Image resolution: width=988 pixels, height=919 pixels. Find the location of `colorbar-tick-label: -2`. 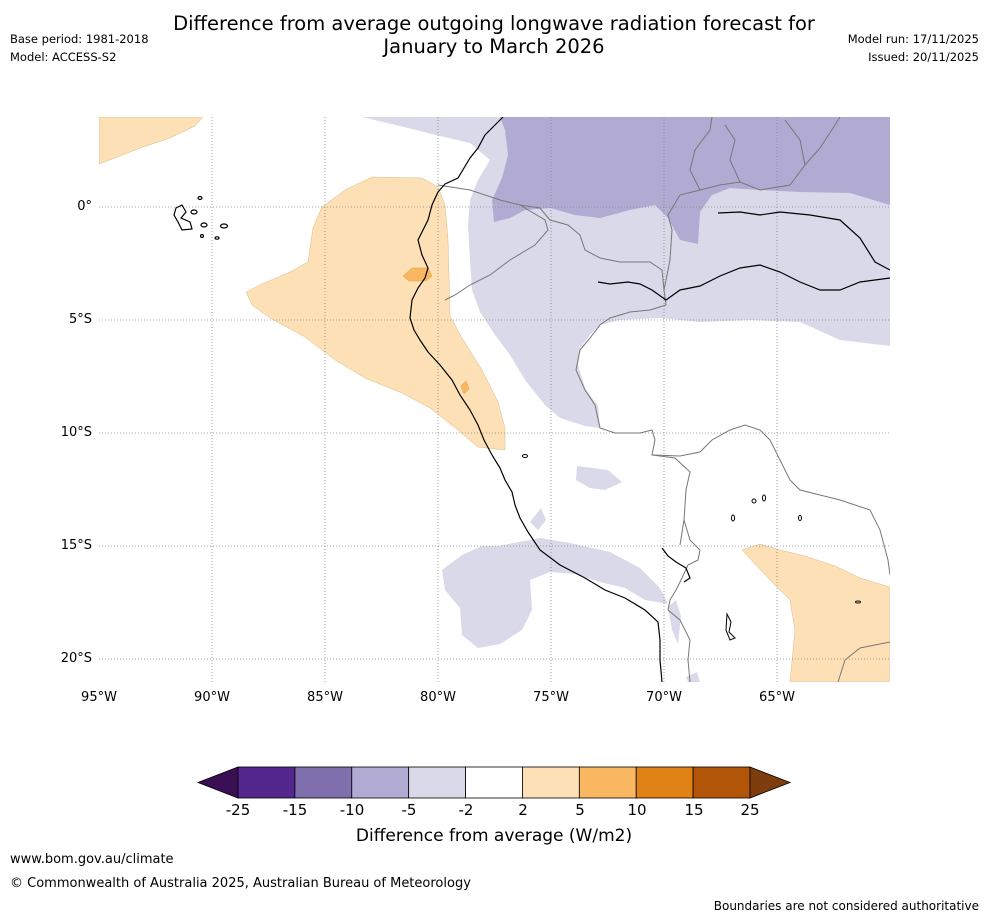

colorbar-tick-label: -2 is located at coordinates (466, 810).